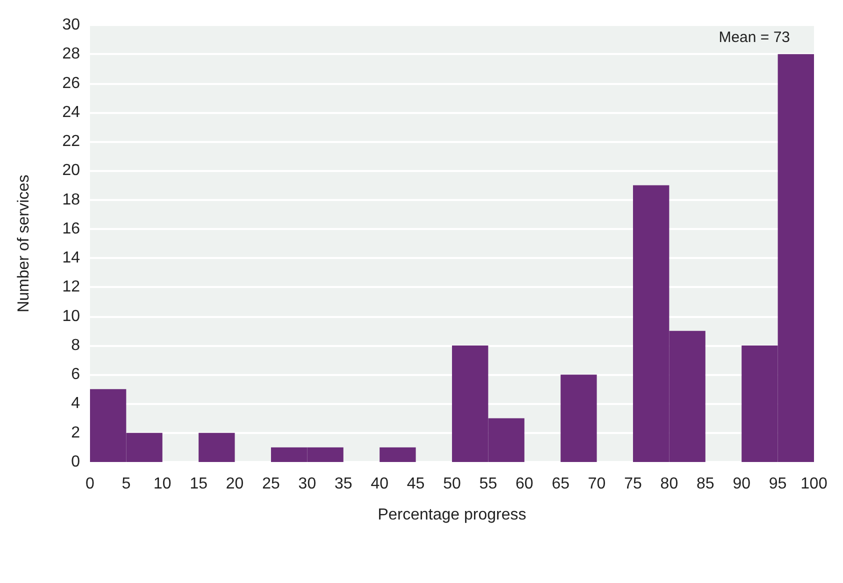  I want to click on x-tick-label: 75, so click(633, 484).